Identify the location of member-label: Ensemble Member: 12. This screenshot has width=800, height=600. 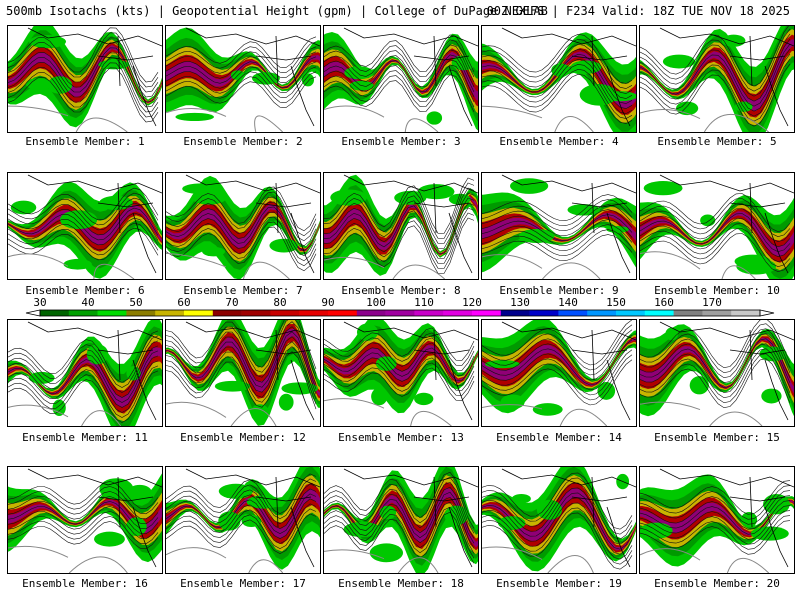
(243, 437).